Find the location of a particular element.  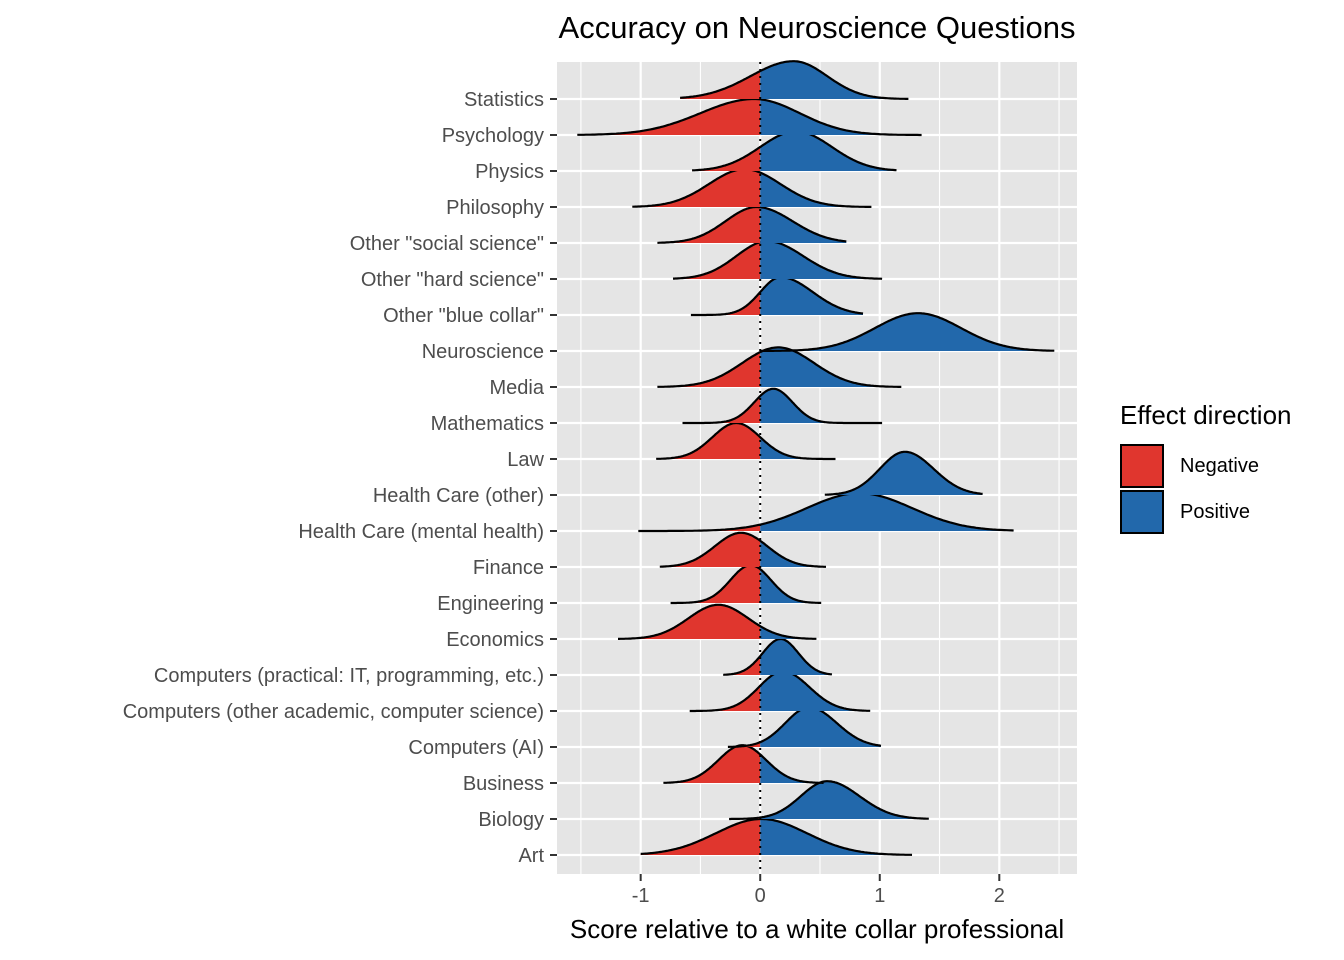

legend-label-positive: Positive is located at coordinates (1215, 511).